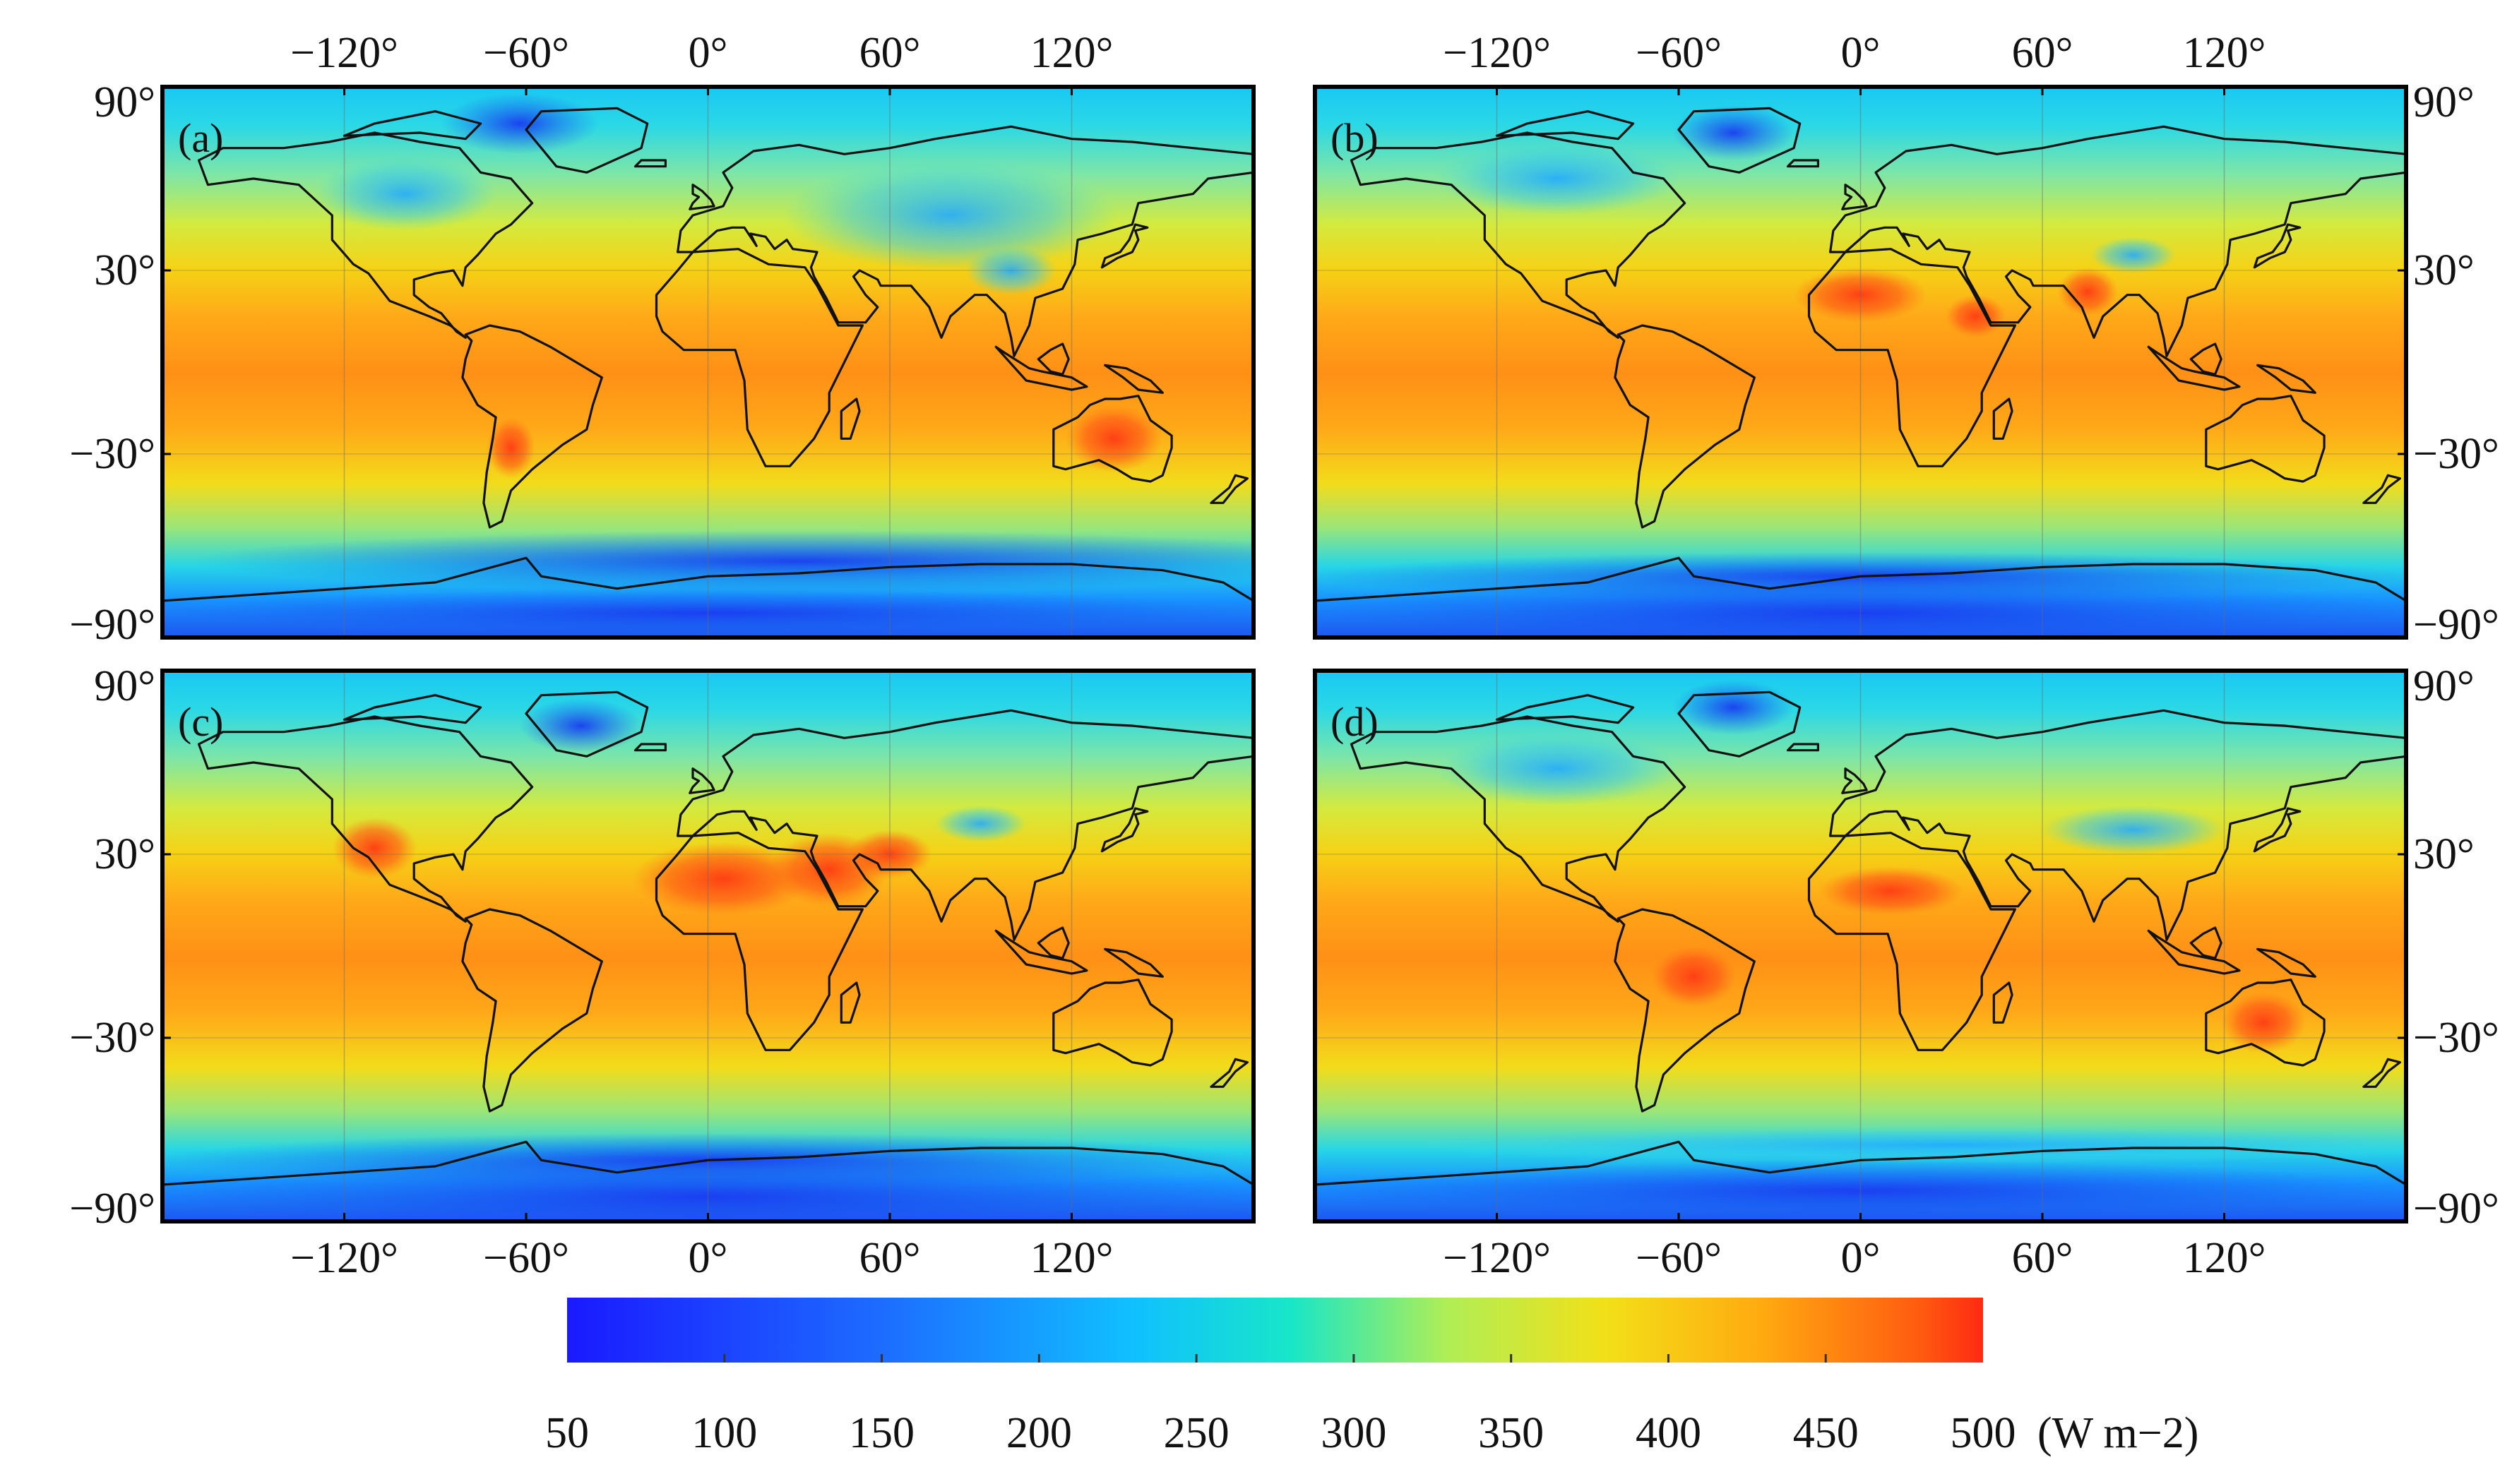  What do you see at coordinates (1355, 722) in the screenshot?
I see `panel-label: (d)` at bounding box center [1355, 722].